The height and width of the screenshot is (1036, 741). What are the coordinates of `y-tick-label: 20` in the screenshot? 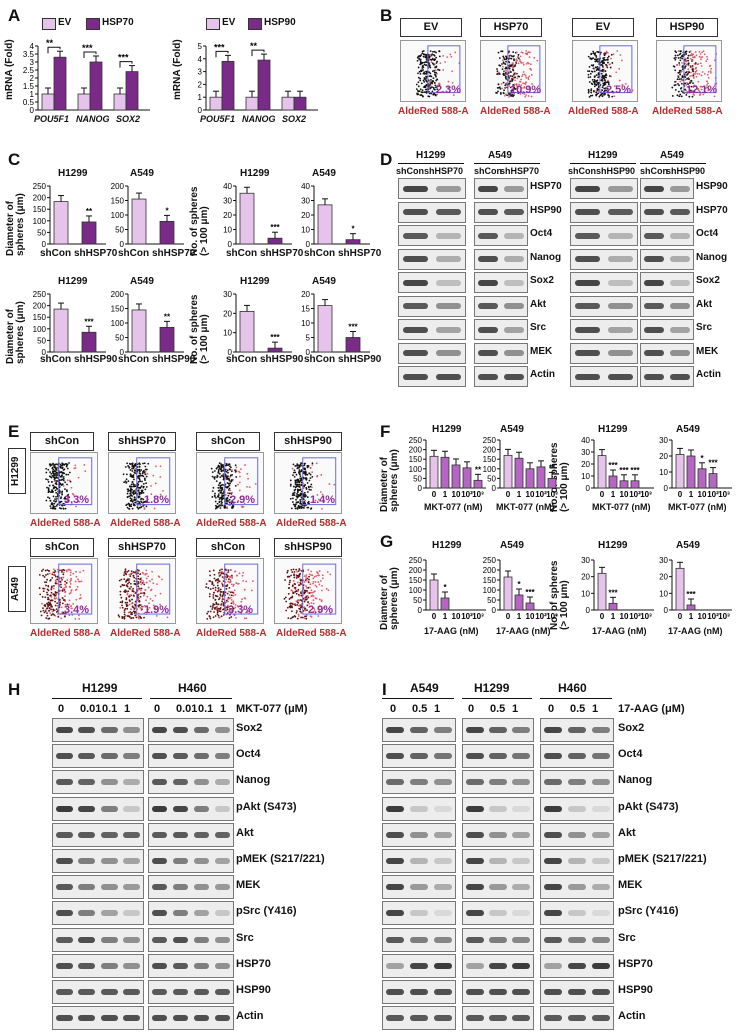 It's located at (663, 456).